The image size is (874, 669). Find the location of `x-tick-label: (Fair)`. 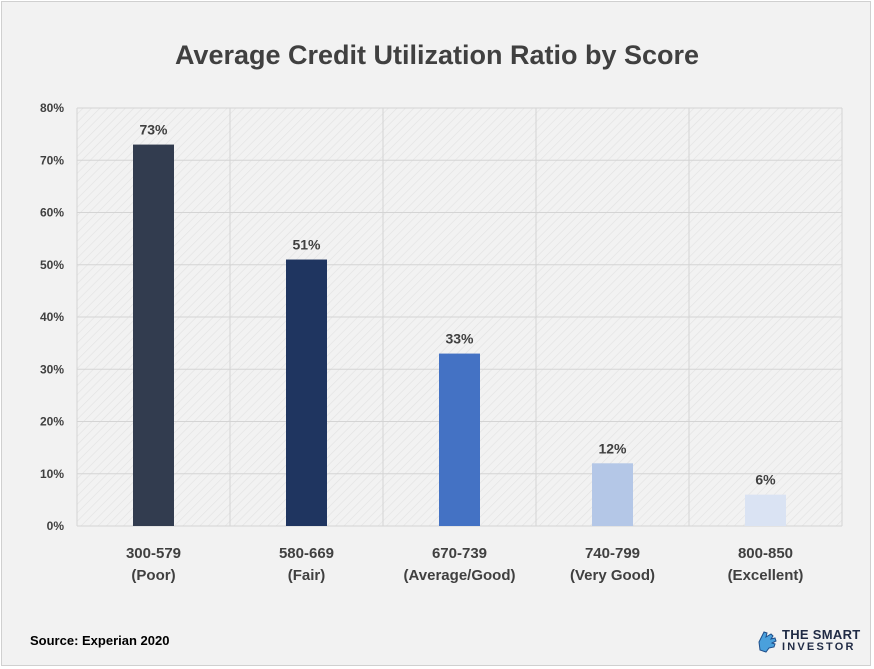

x-tick-label: (Fair) is located at coordinates (307, 575).